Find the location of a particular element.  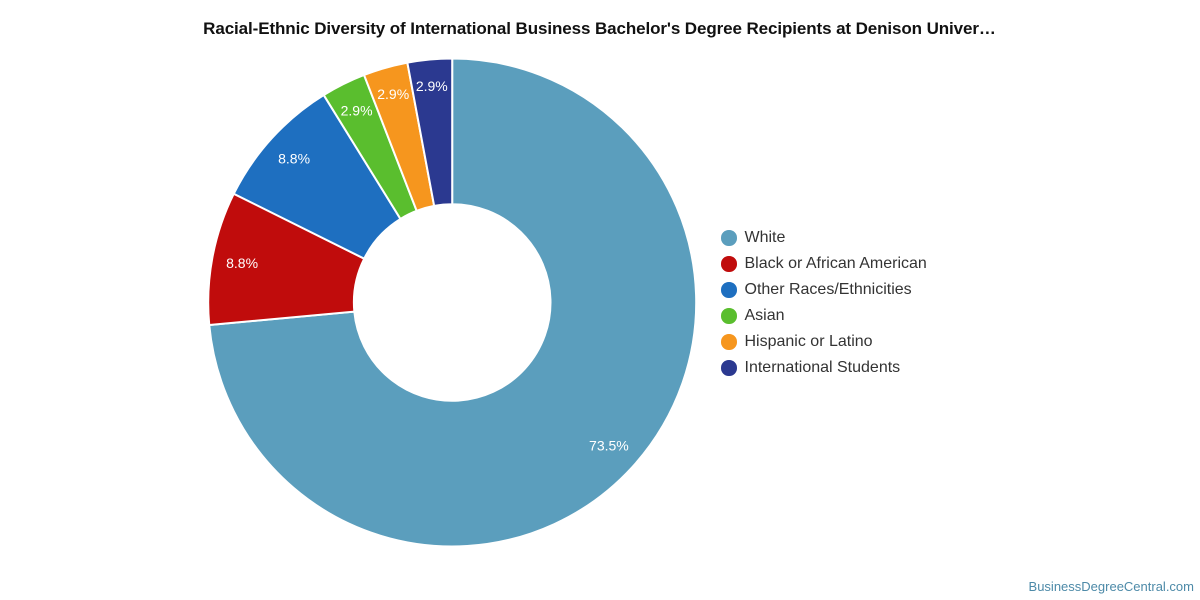

svg-text: 73.5% is located at coordinates (609, 446).